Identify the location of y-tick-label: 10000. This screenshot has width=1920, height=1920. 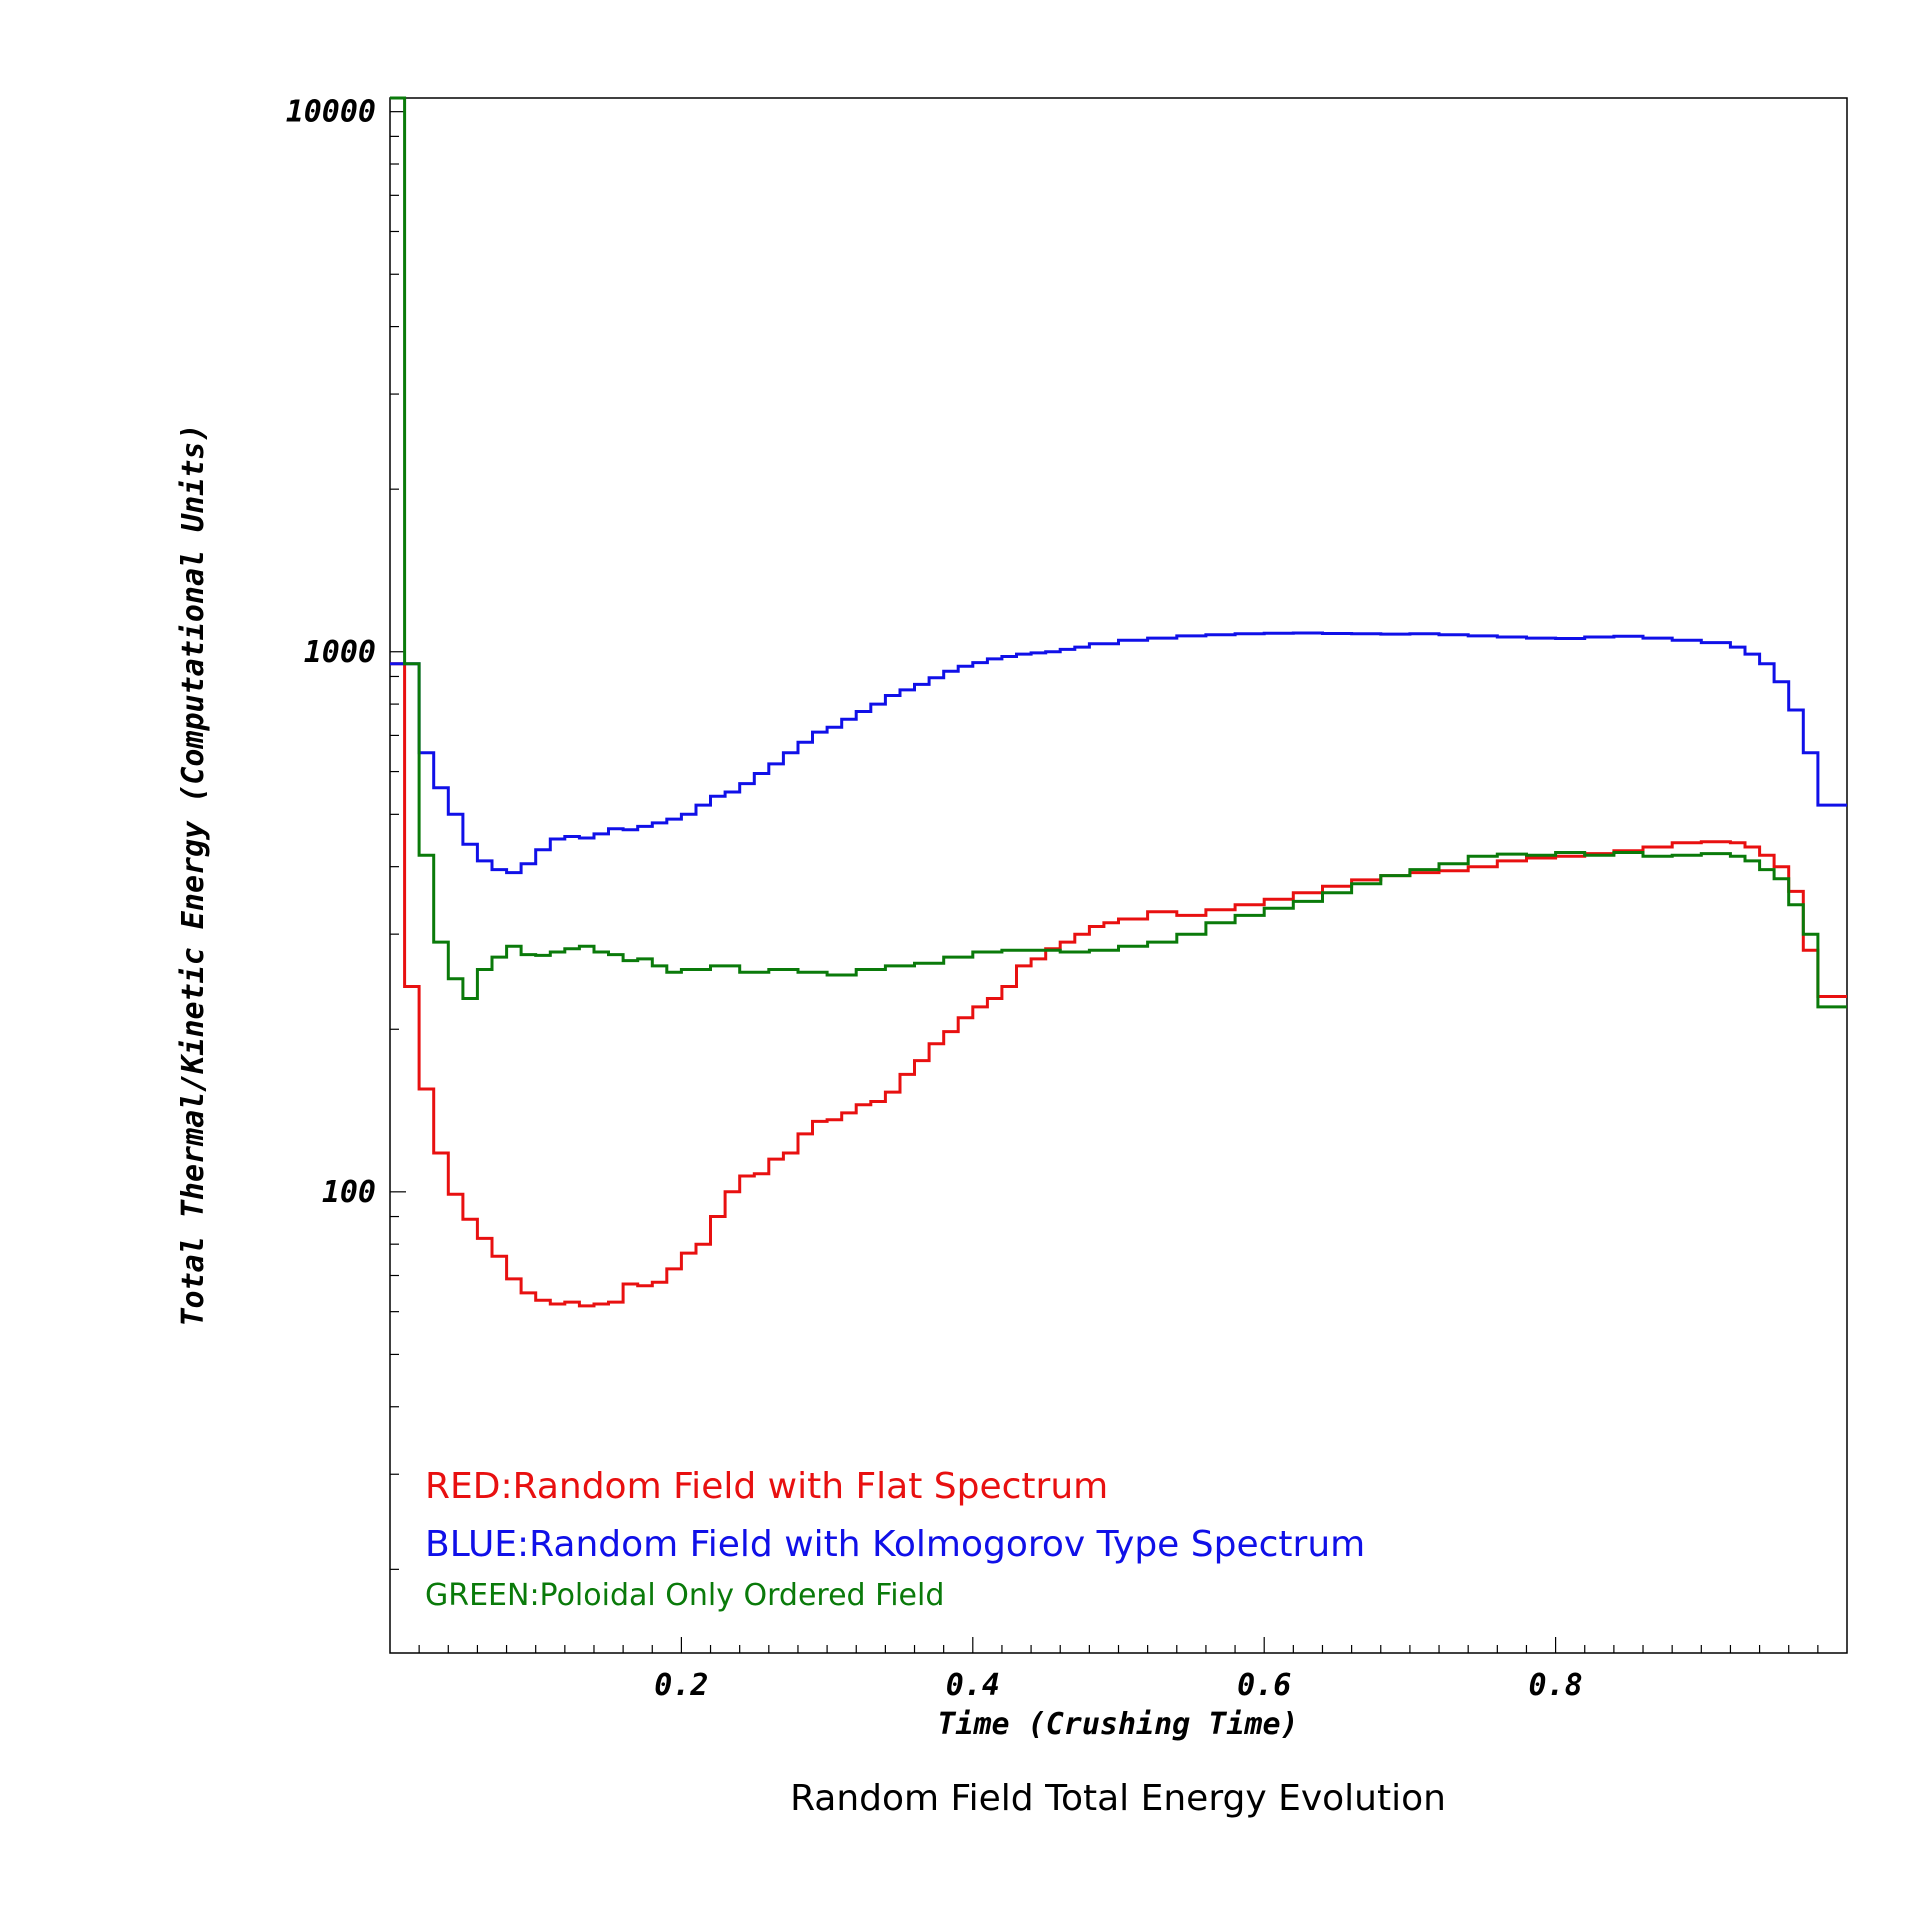
(331, 112).